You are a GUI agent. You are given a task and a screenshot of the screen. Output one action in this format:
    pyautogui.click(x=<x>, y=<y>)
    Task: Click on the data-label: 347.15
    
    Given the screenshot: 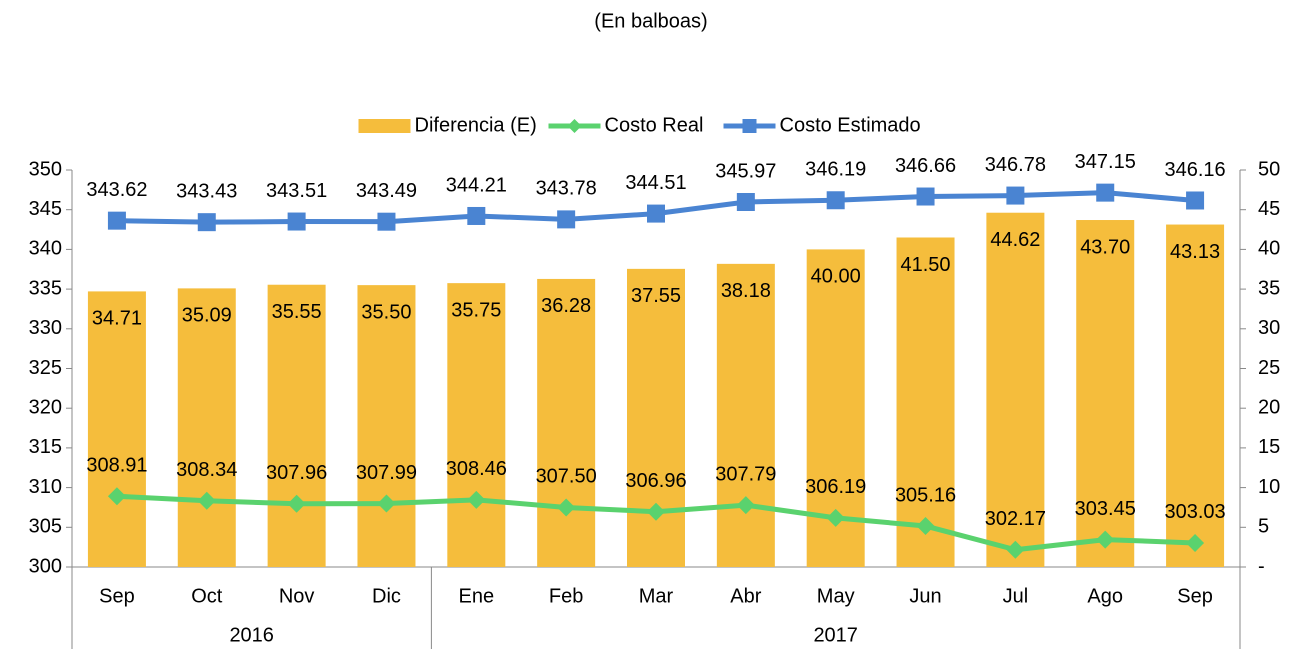 What is the action you would take?
    pyautogui.click(x=1105, y=162)
    